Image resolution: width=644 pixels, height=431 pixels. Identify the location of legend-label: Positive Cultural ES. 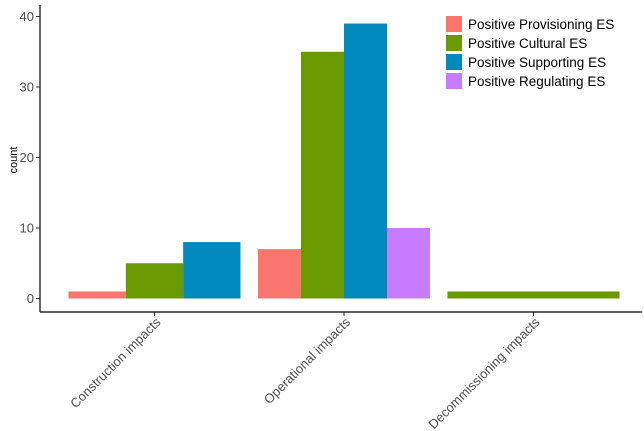
(527, 43).